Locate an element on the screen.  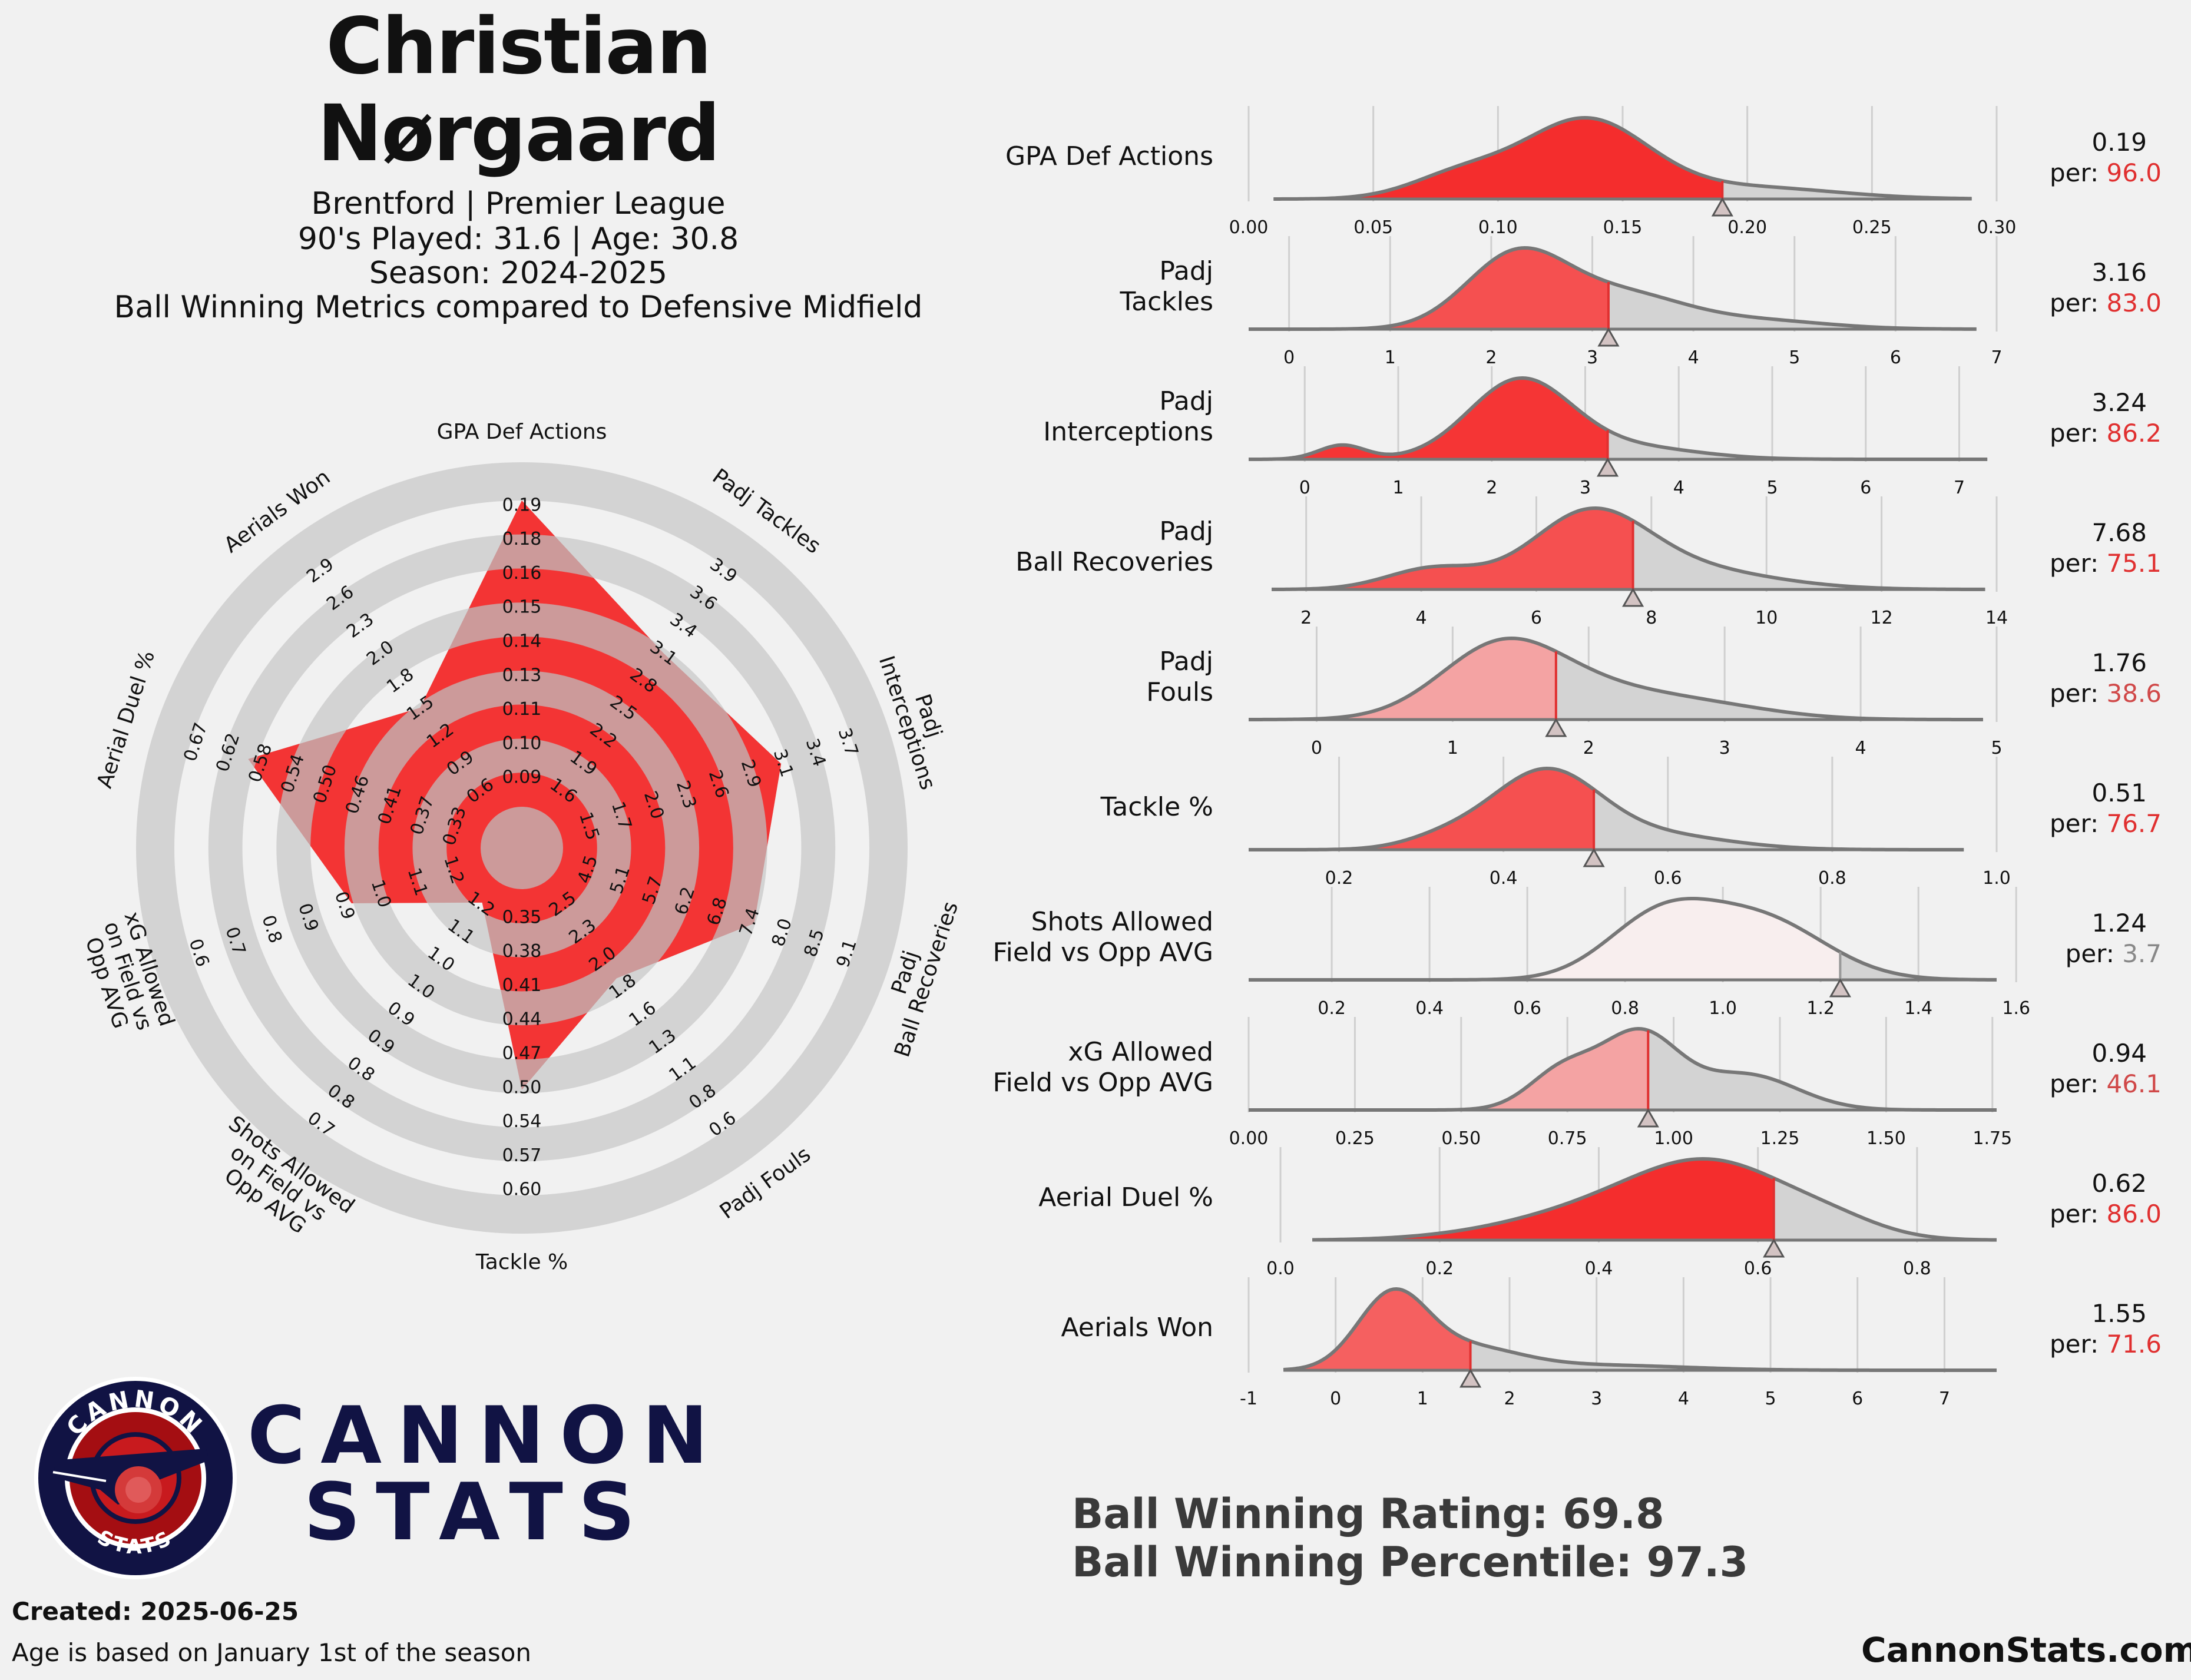
density-percentile-text: per: 83.0 is located at coordinates (2106, 303).